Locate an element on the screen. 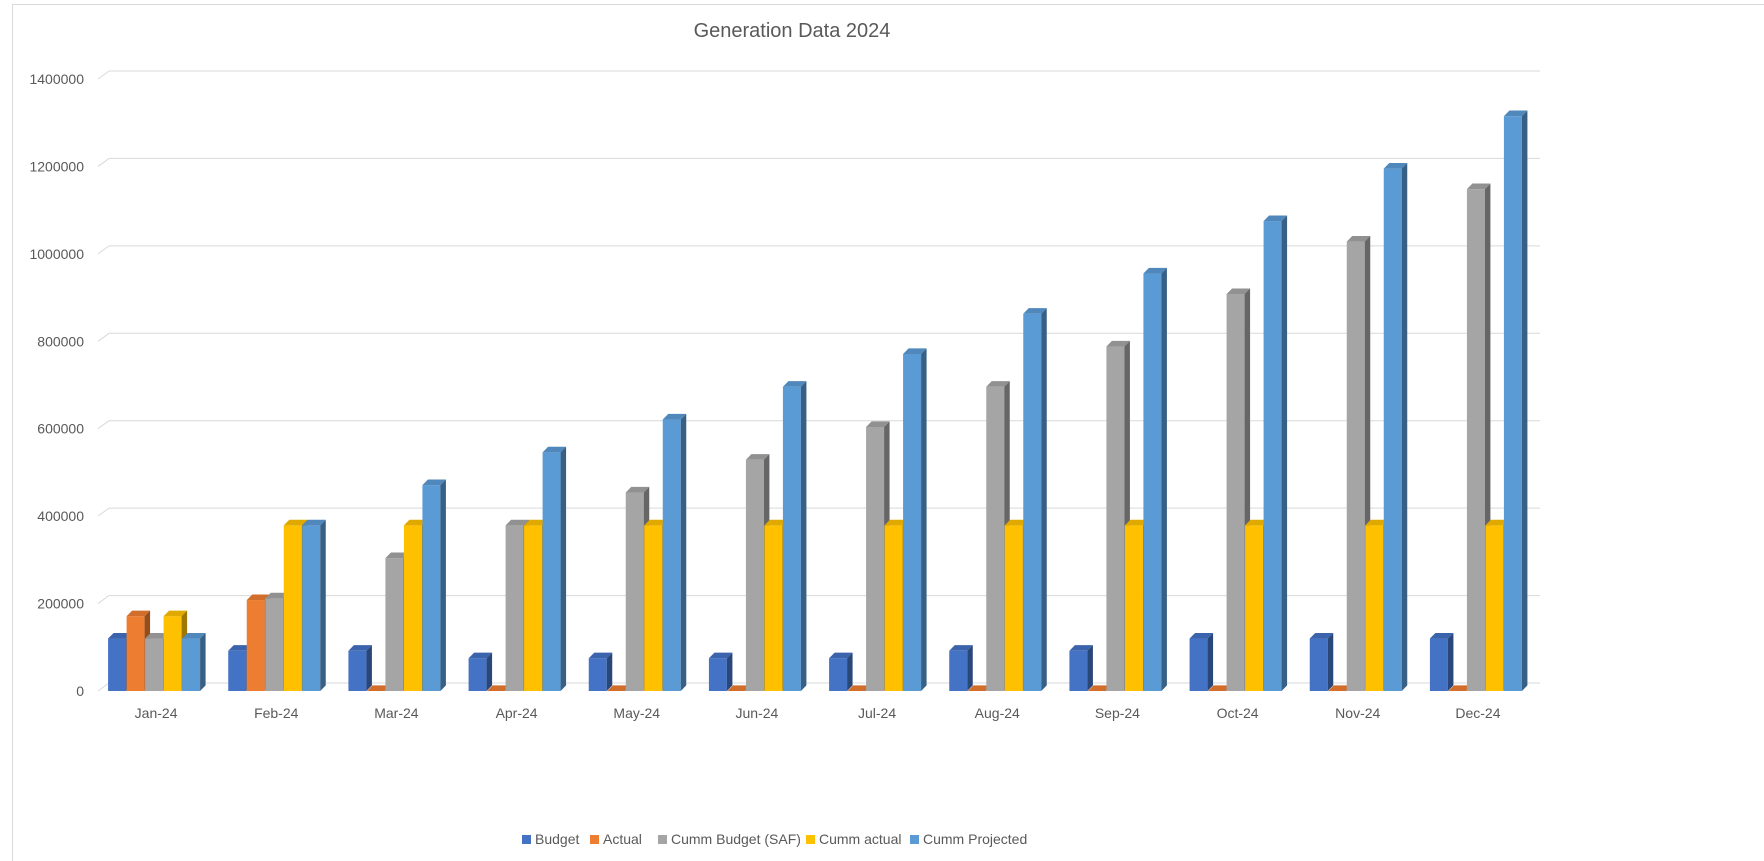 The width and height of the screenshot is (1764, 861). legend-item: Actual is located at coordinates (616, 839).